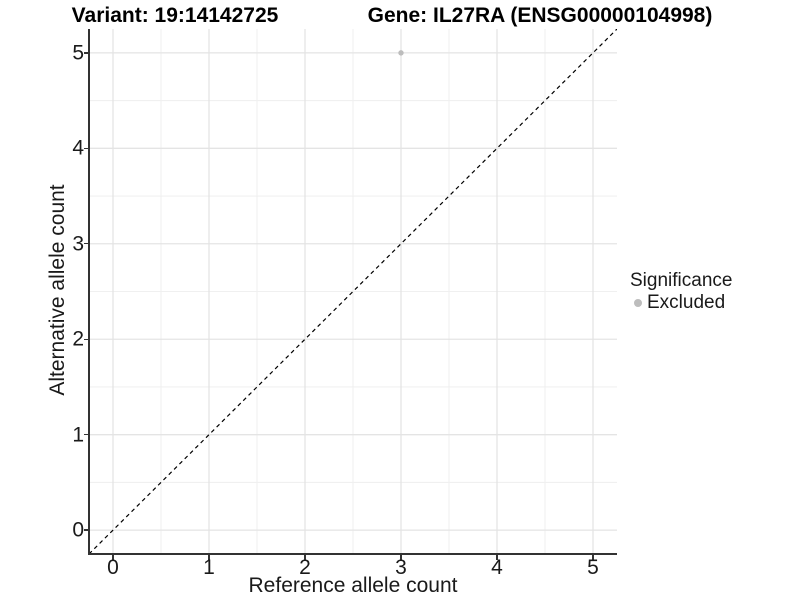  Describe the element at coordinates (401, 567) in the screenshot. I see `x-tick-label: 3` at that location.